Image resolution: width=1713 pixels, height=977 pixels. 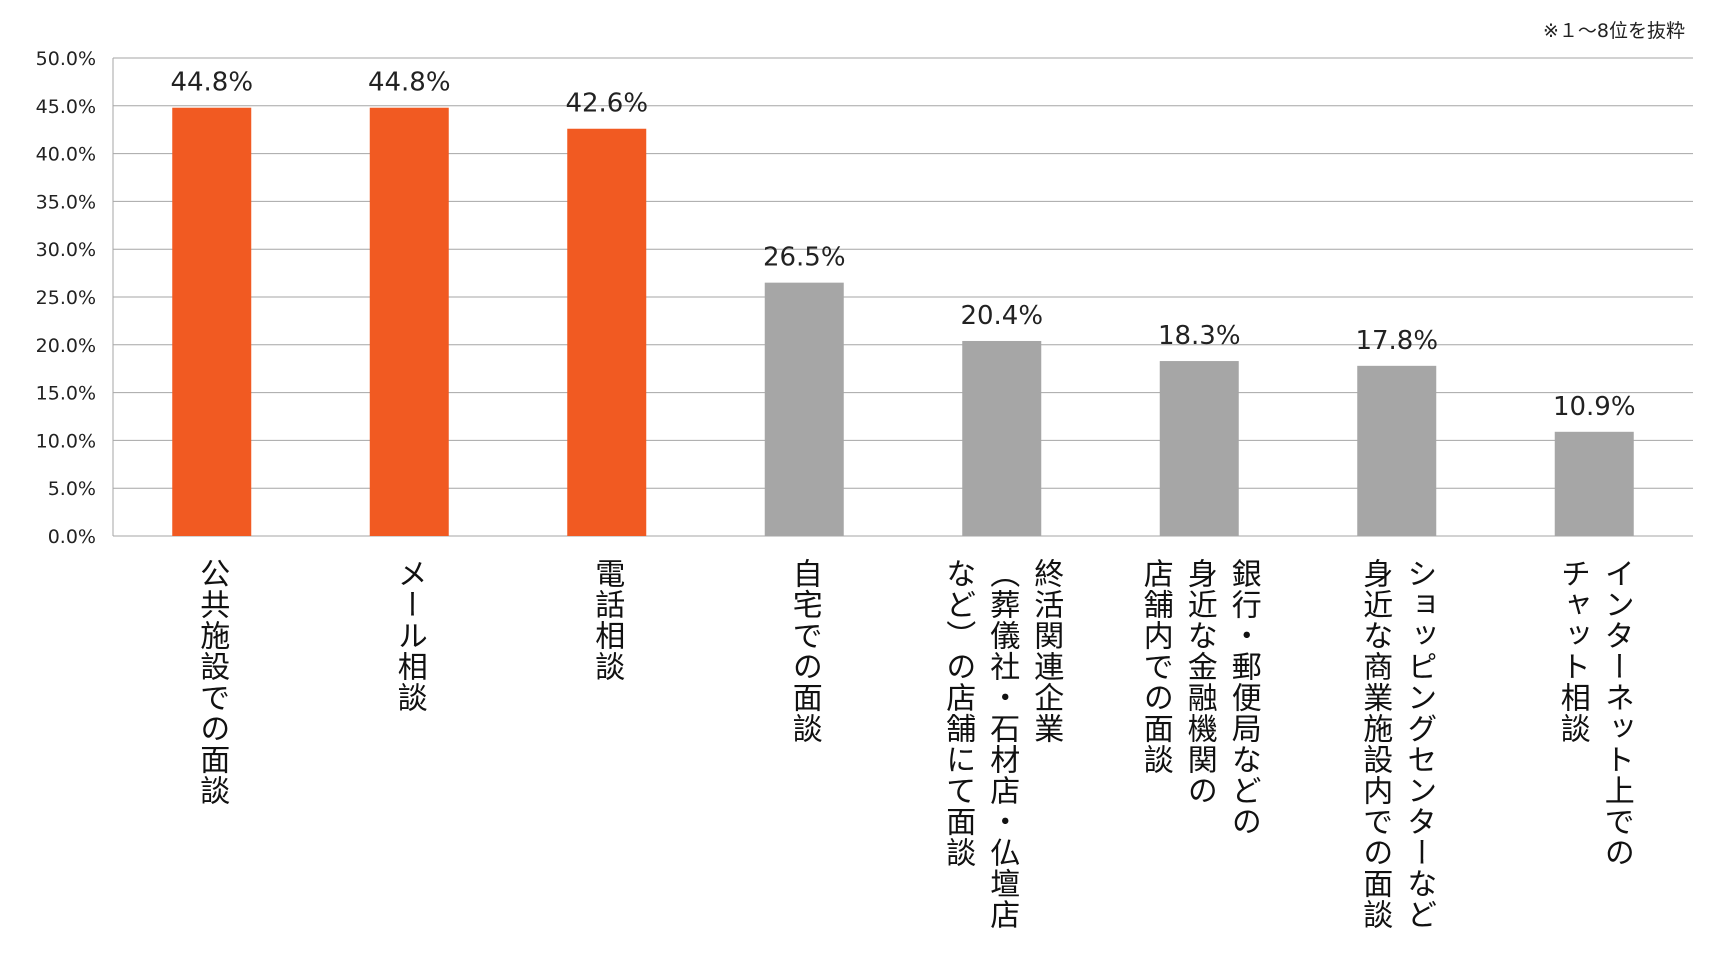 I want to click on y-tick-label: 20.0%, so click(x=66, y=346).